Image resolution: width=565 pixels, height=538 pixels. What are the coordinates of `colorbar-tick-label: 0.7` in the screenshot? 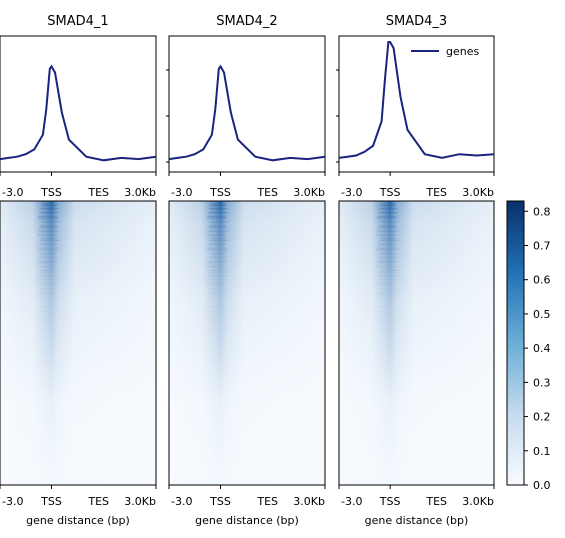 It's located at (542, 245).